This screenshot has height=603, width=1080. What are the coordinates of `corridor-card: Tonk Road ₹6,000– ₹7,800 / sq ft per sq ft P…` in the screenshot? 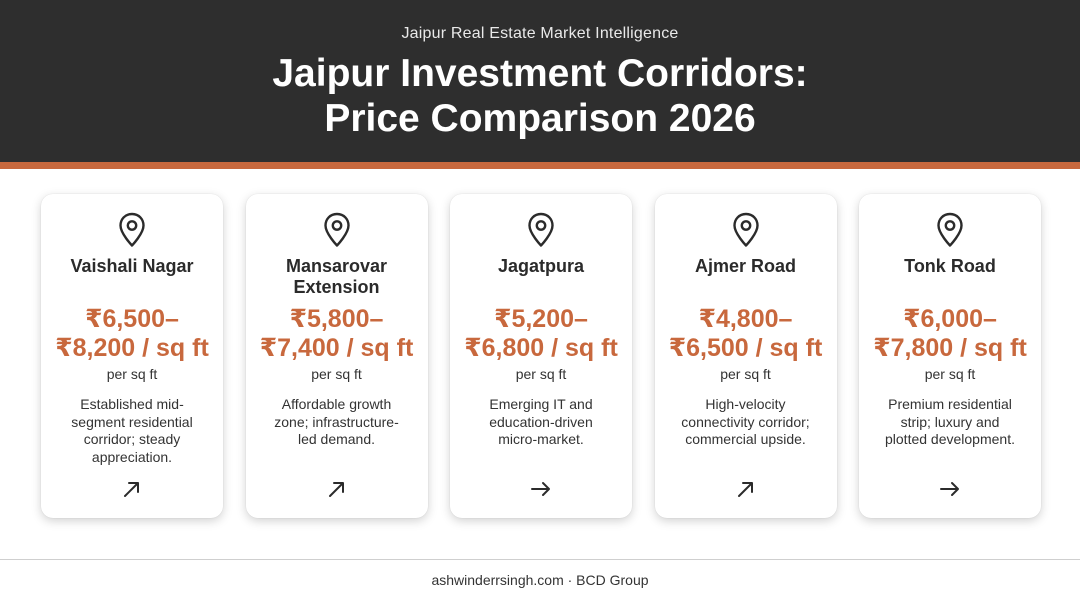 It's located at (950, 356).